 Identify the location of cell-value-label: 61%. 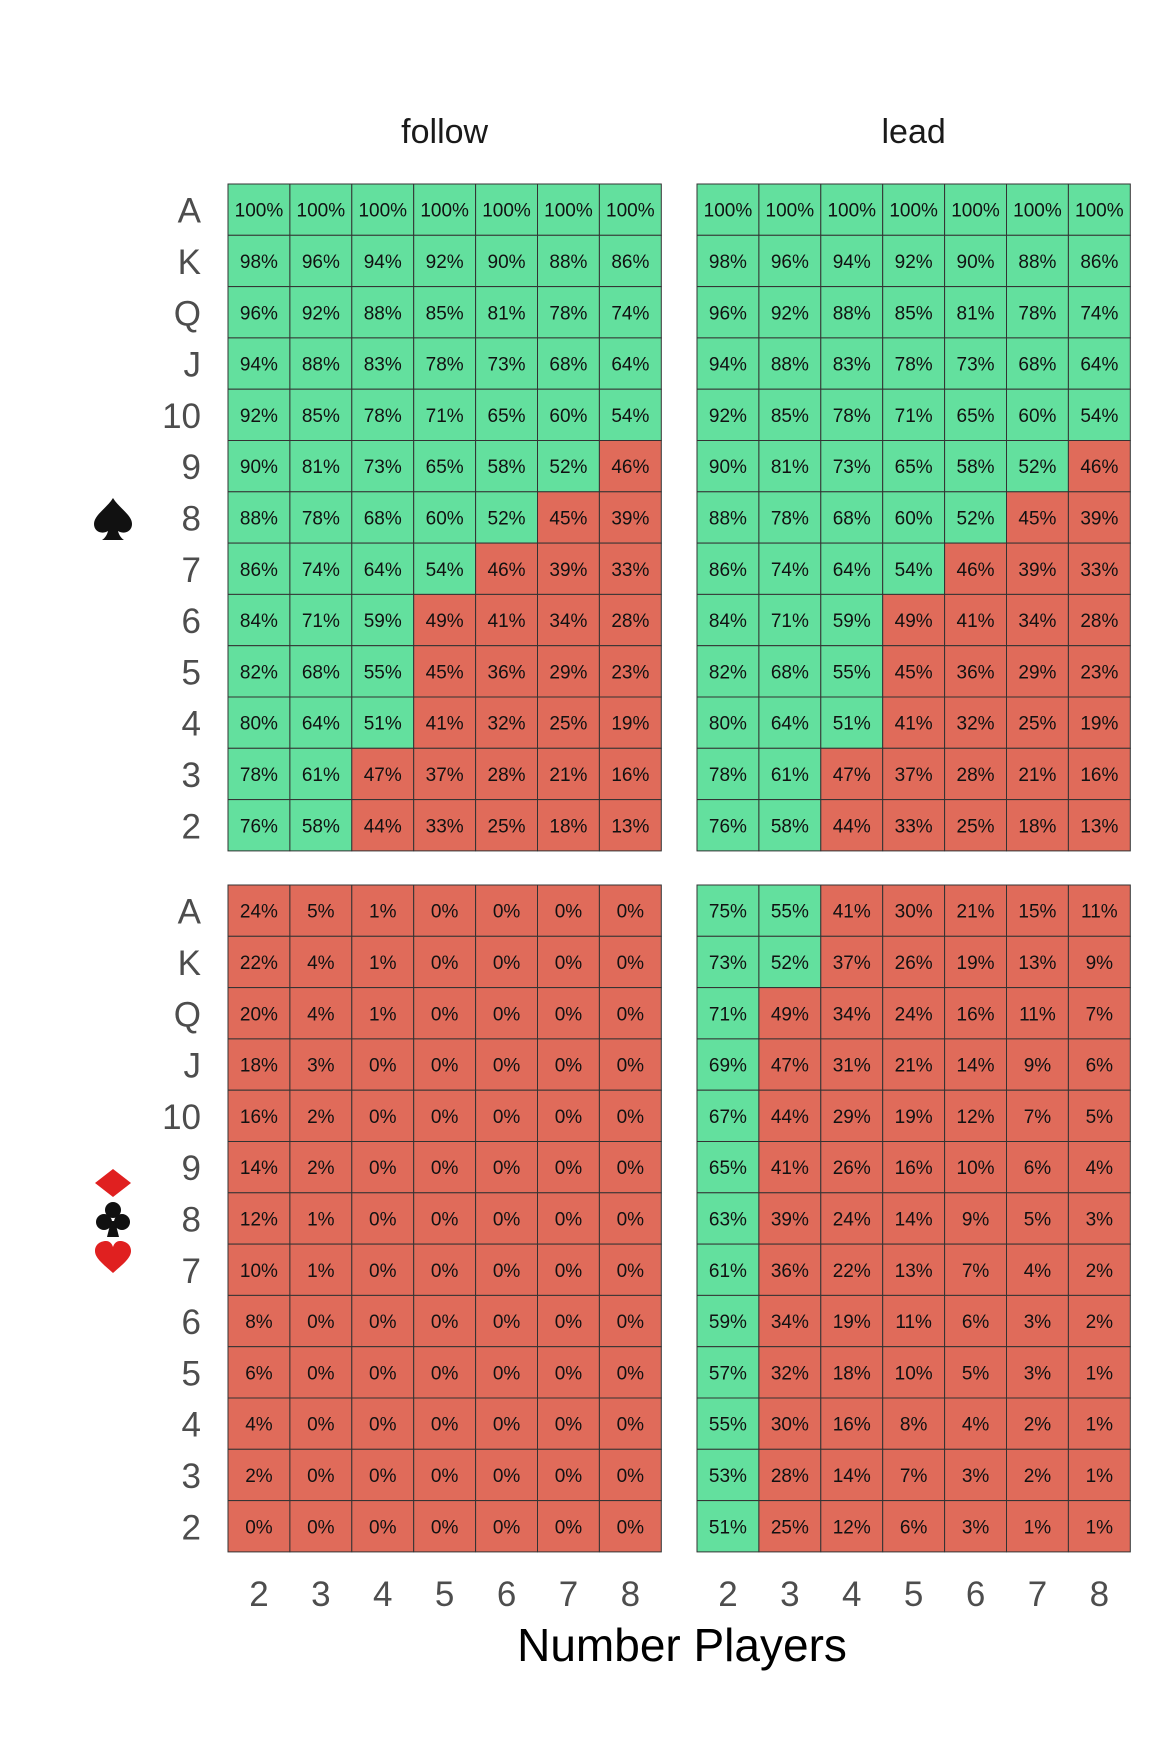
(321, 775).